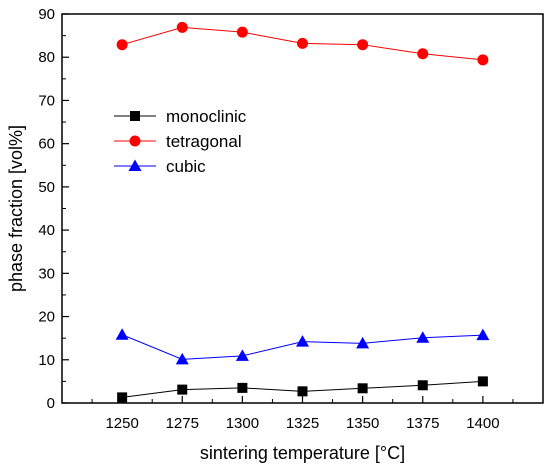  Describe the element at coordinates (242, 423) in the screenshot. I see `x-tick-label: 1300` at that location.